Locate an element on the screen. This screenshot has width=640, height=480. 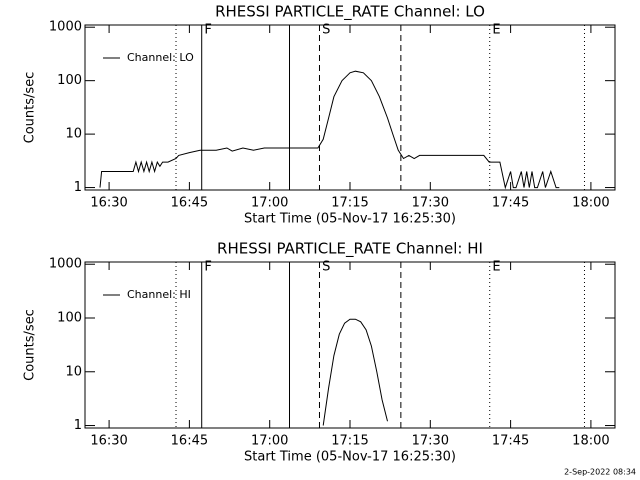
chart-title: RHESSI PARTICLE_RATE Channel: HI is located at coordinates (350, 249).